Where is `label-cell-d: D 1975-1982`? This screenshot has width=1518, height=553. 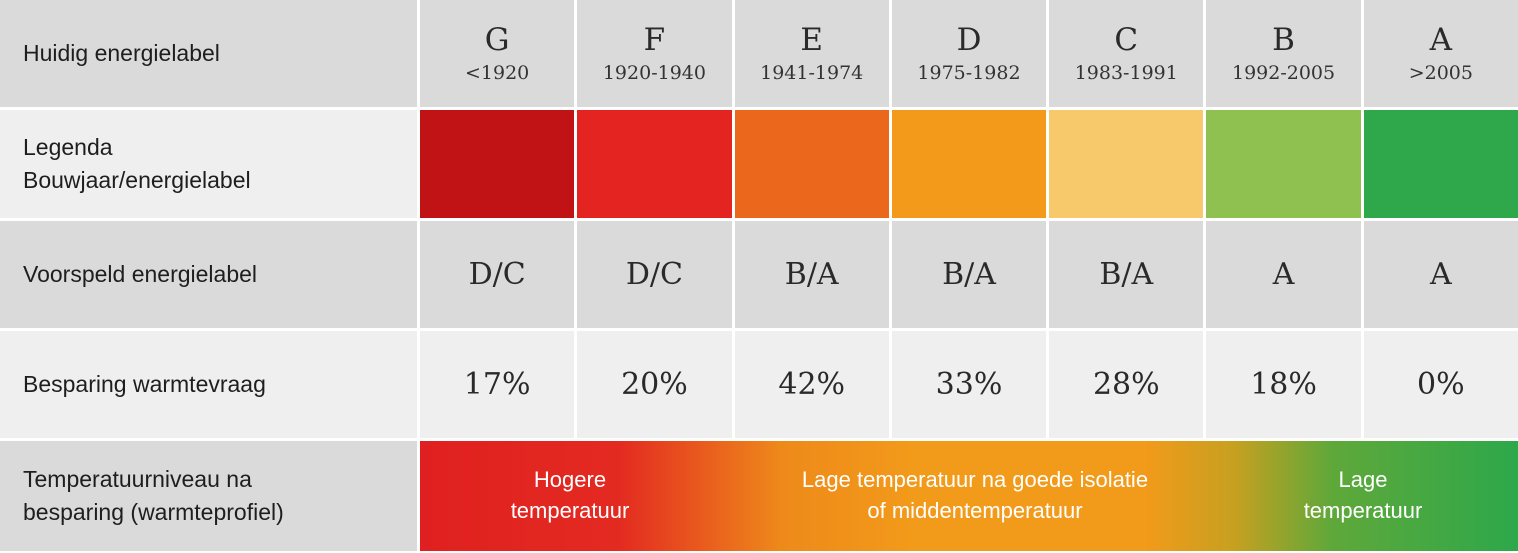 label-cell-d: D 1975-1982 is located at coordinates (969, 53).